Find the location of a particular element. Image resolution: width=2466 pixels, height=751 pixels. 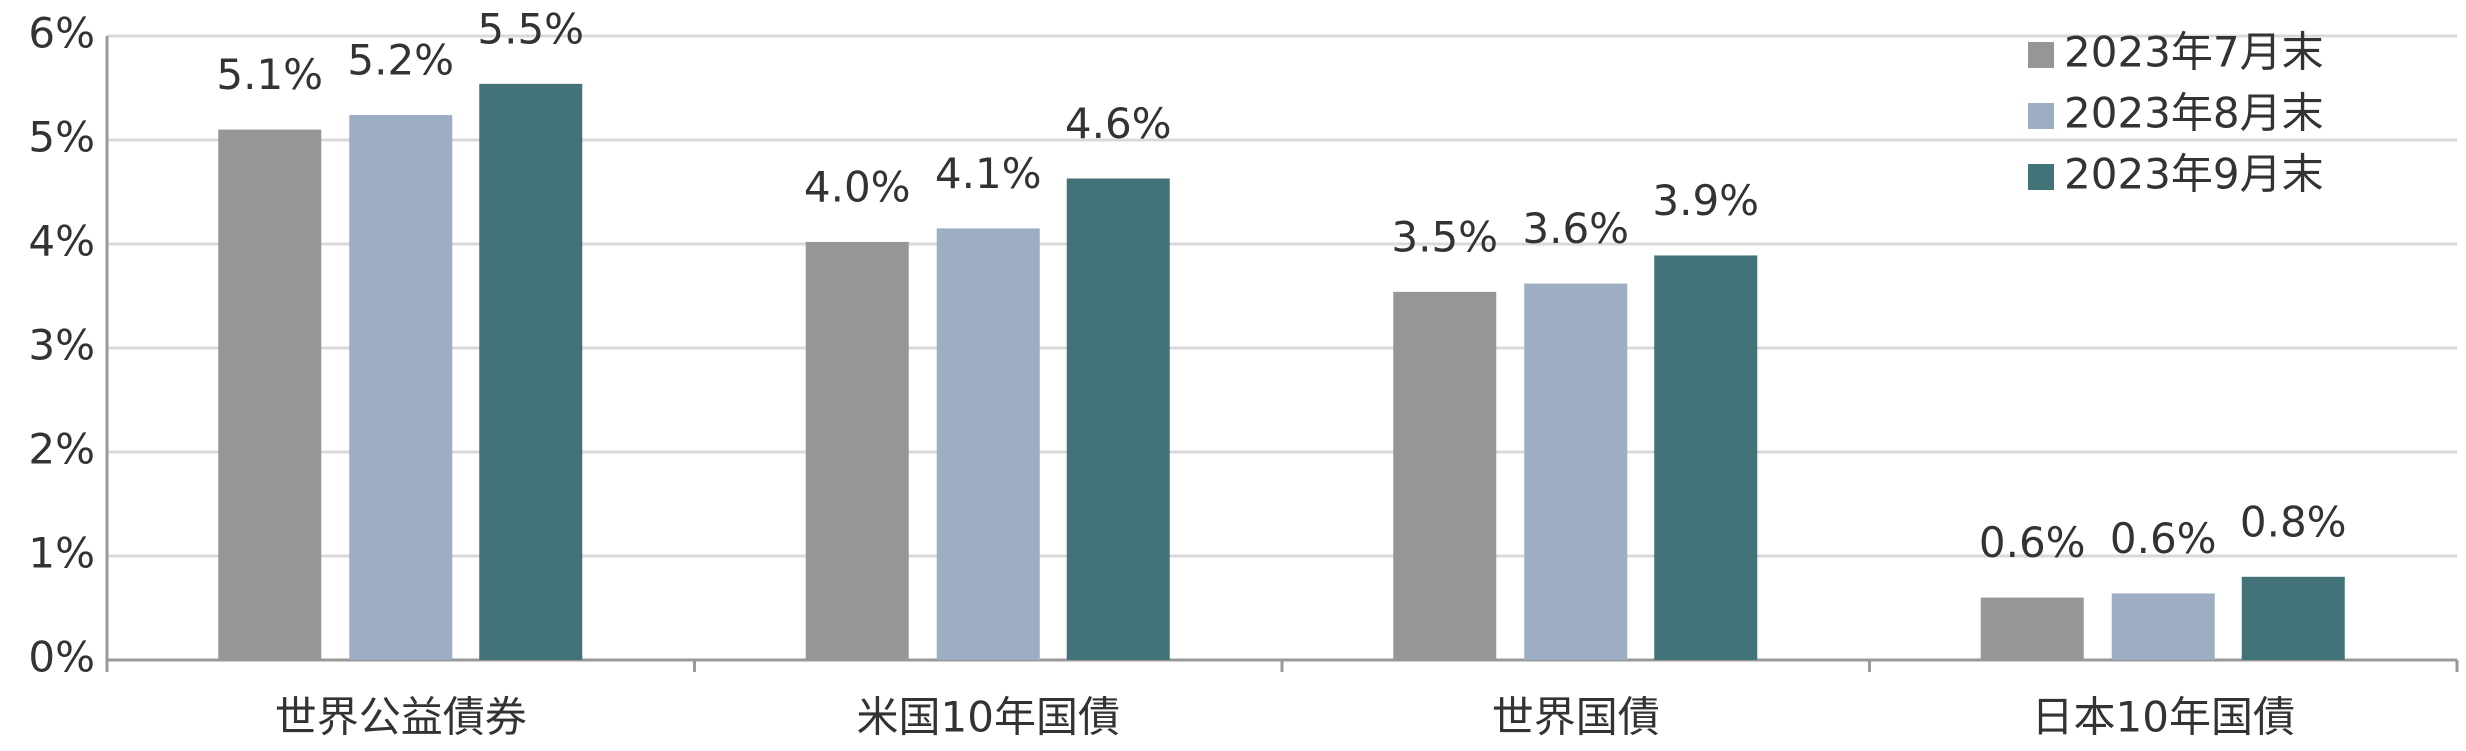

value-label: 4.6% is located at coordinates (1118, 123).